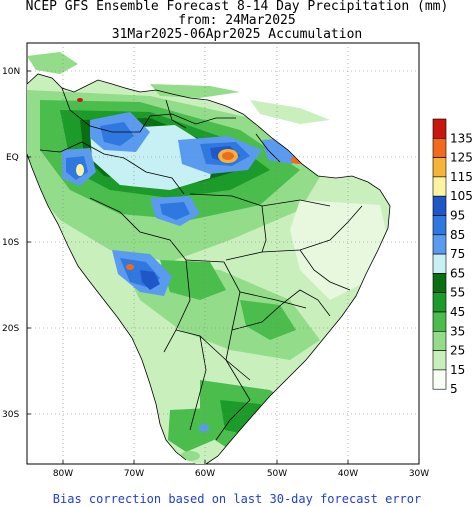 The width and height of the screenshot is (474, 507). What do you see at coordinates (63, 474) in the screenshot?
I see `lon-label-80w: 80W` at bounding box center [63, 474].